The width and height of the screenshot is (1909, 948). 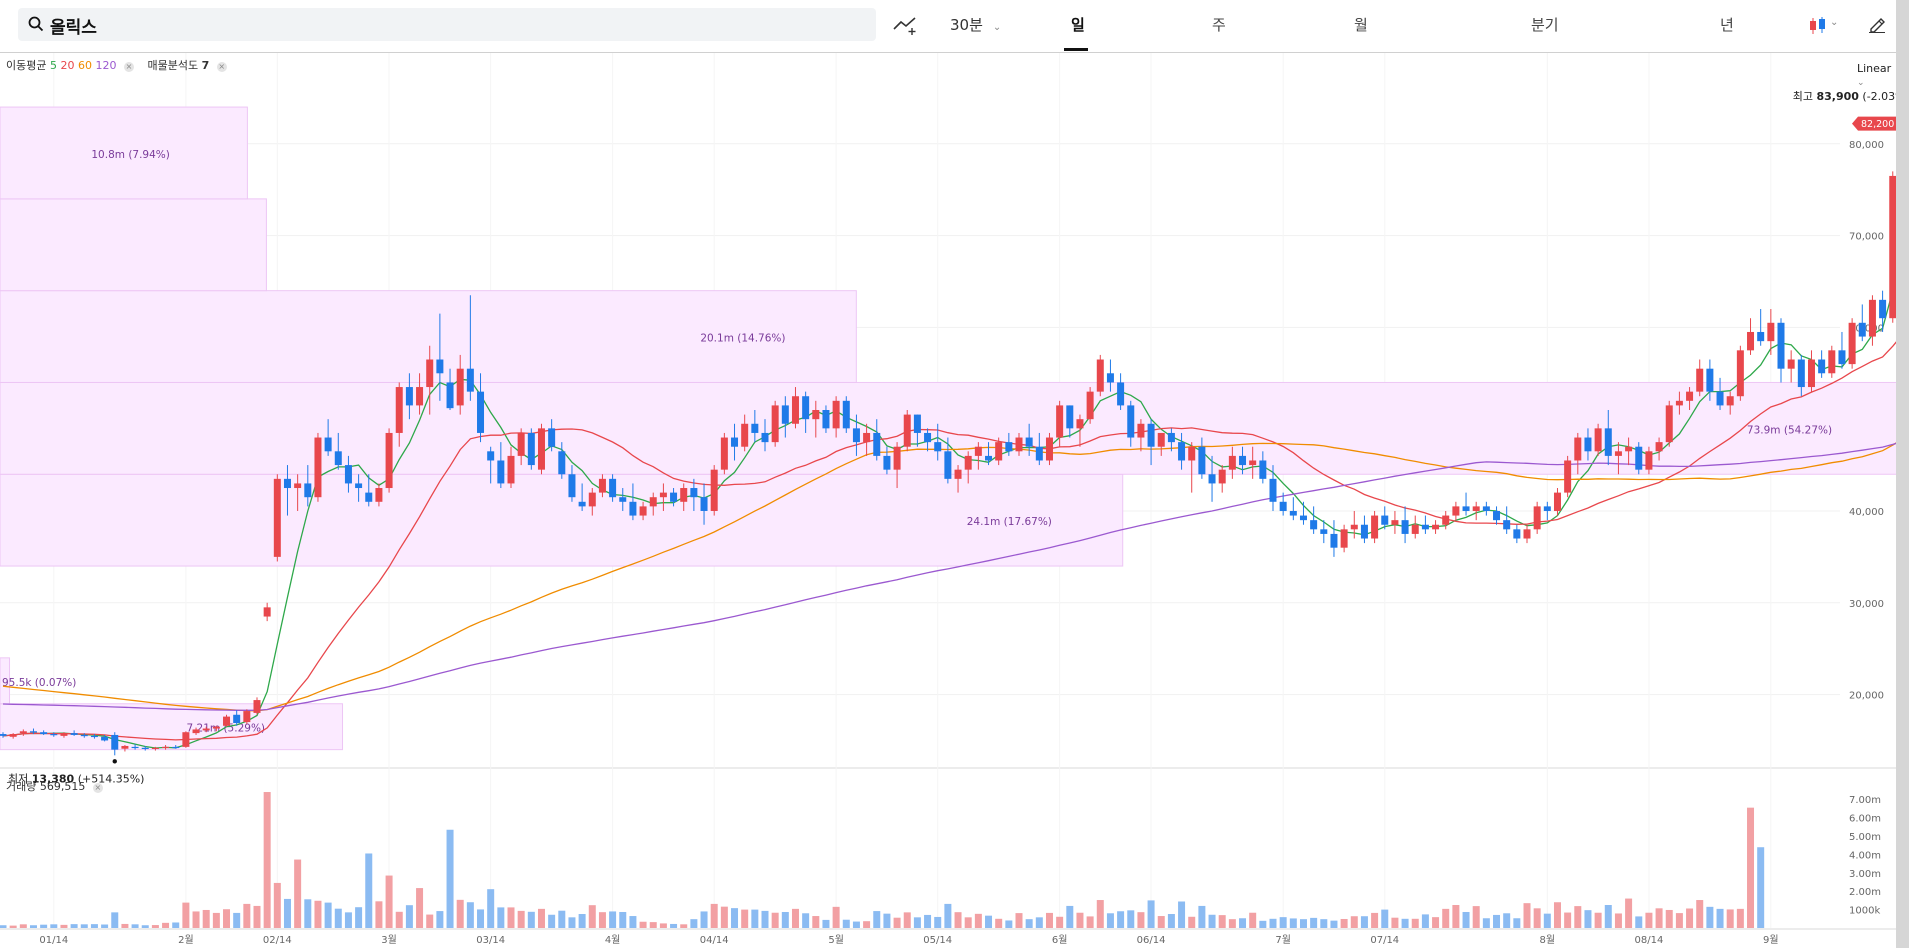 I want to click on price-tick-label: 60,000, so click(x=1866, y=328).